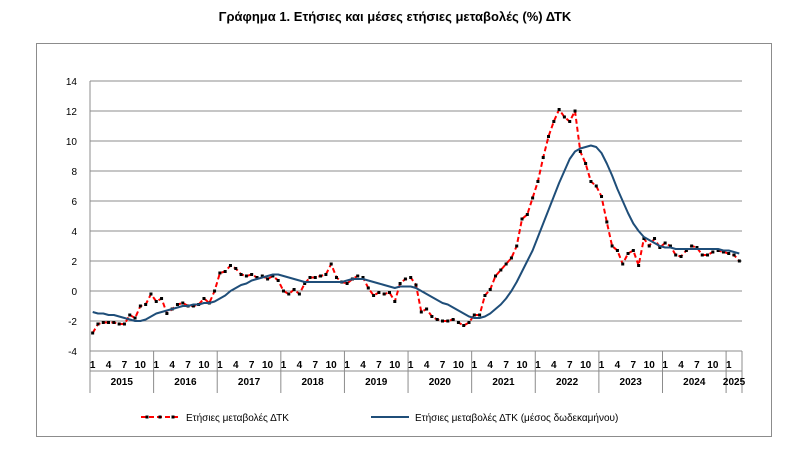  Describe the element at coordinates (160, 417) in the screenshot. I see `legend-marker` at that location.